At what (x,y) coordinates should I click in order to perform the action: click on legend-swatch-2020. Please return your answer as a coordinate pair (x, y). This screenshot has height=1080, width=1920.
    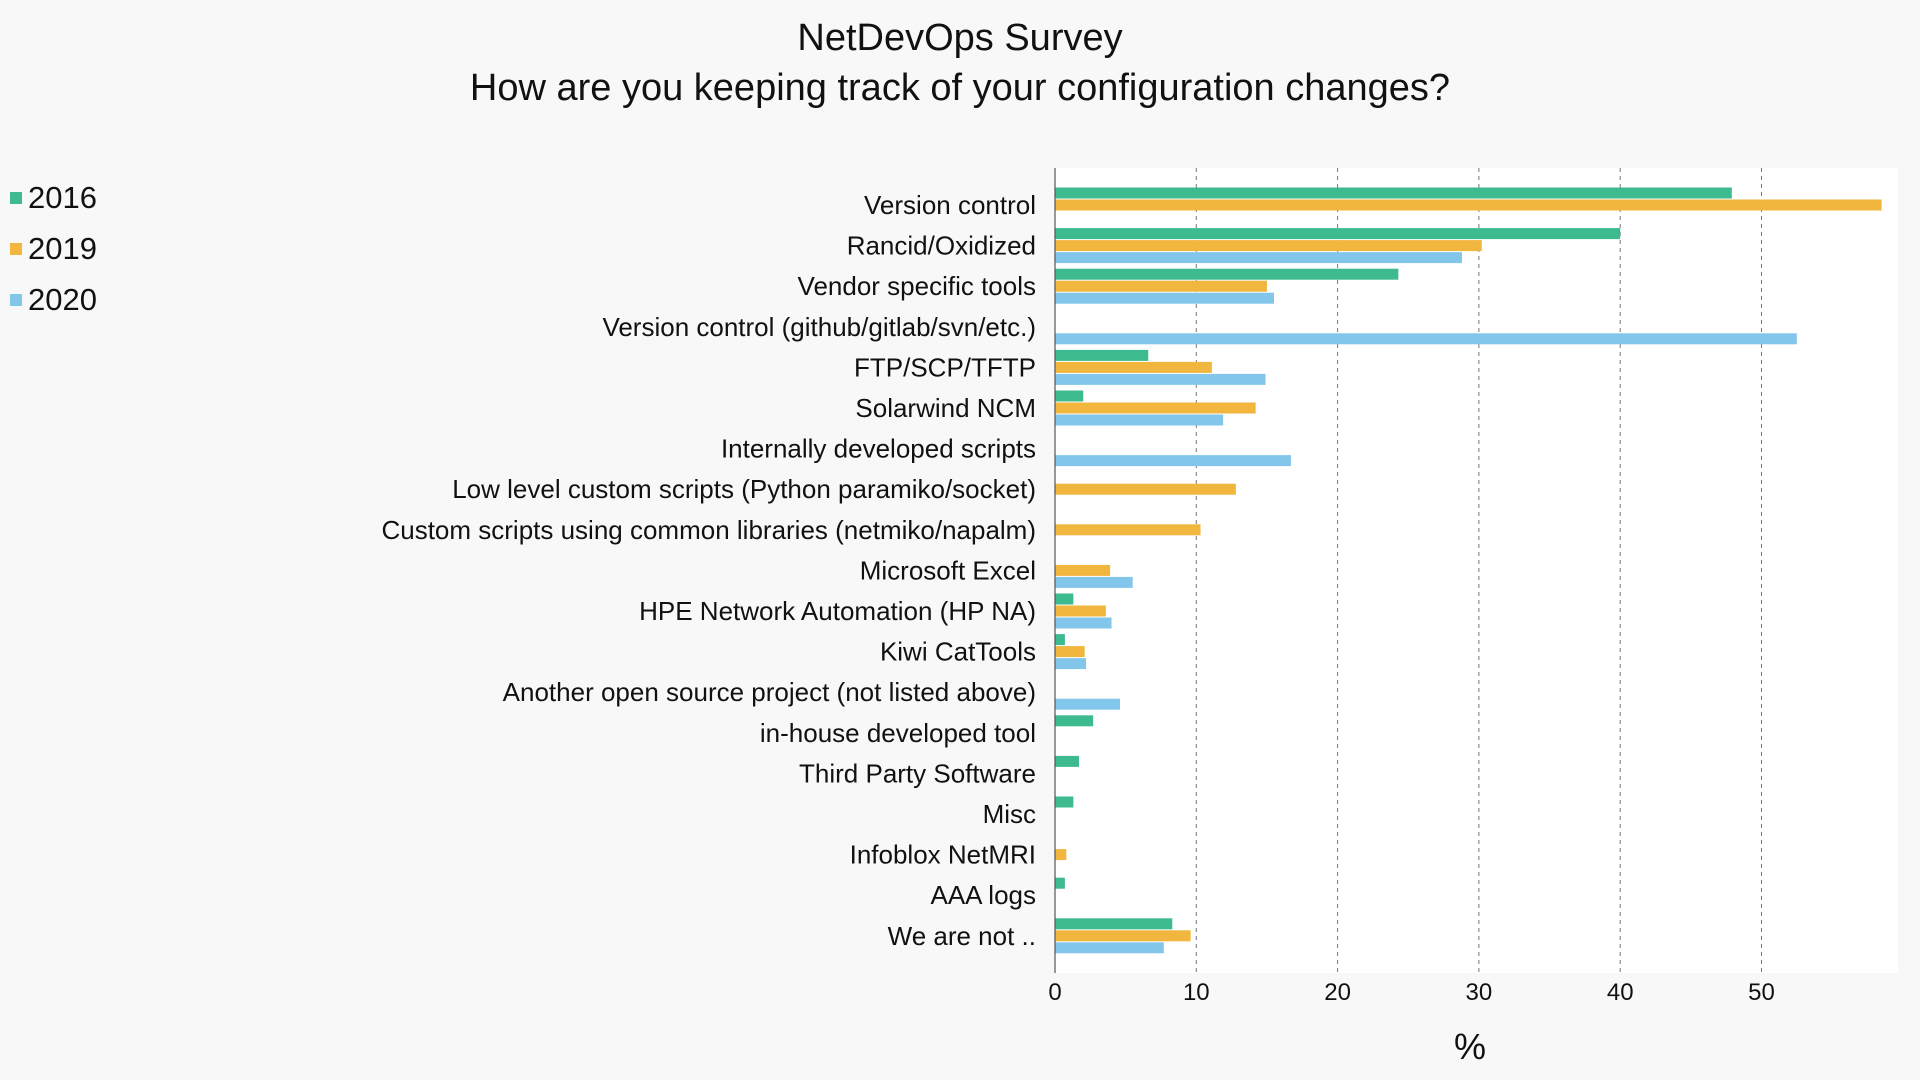
    Looking at the image, I should click on (16, 299).